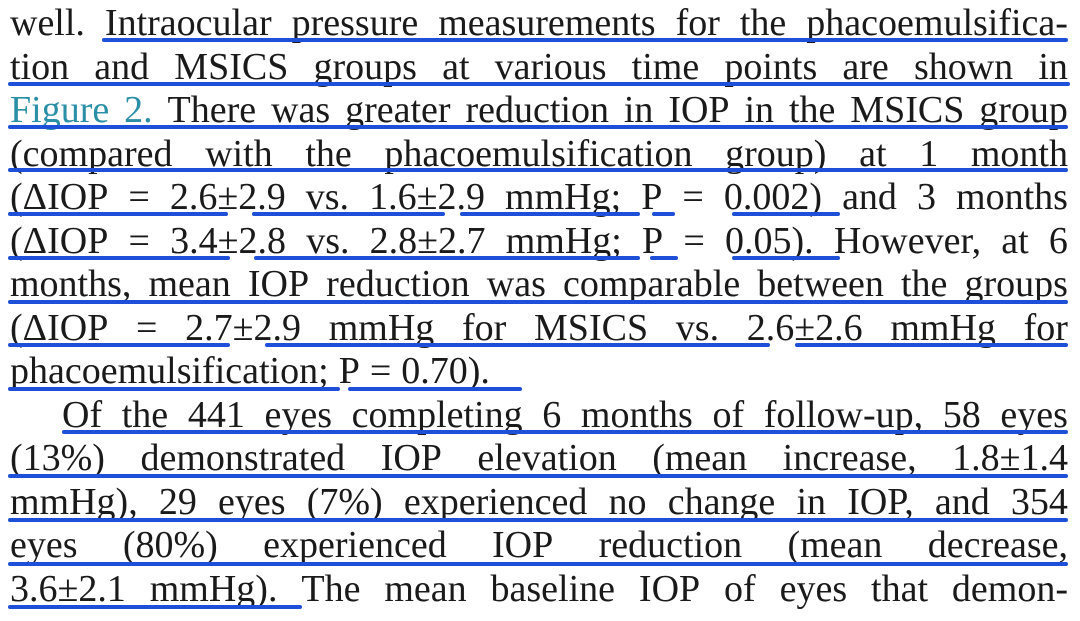  I want to click on word: baseline, so click(553, 588).